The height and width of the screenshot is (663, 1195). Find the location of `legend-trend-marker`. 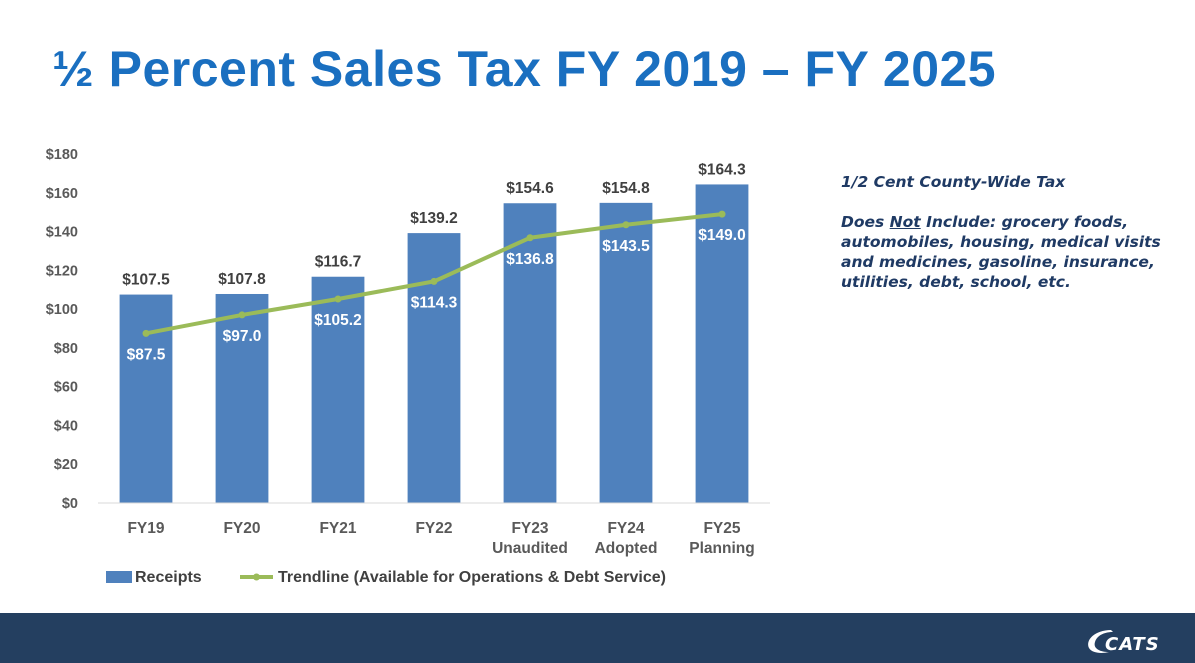

legend-trend-marker is located at coordinates (256, 577).